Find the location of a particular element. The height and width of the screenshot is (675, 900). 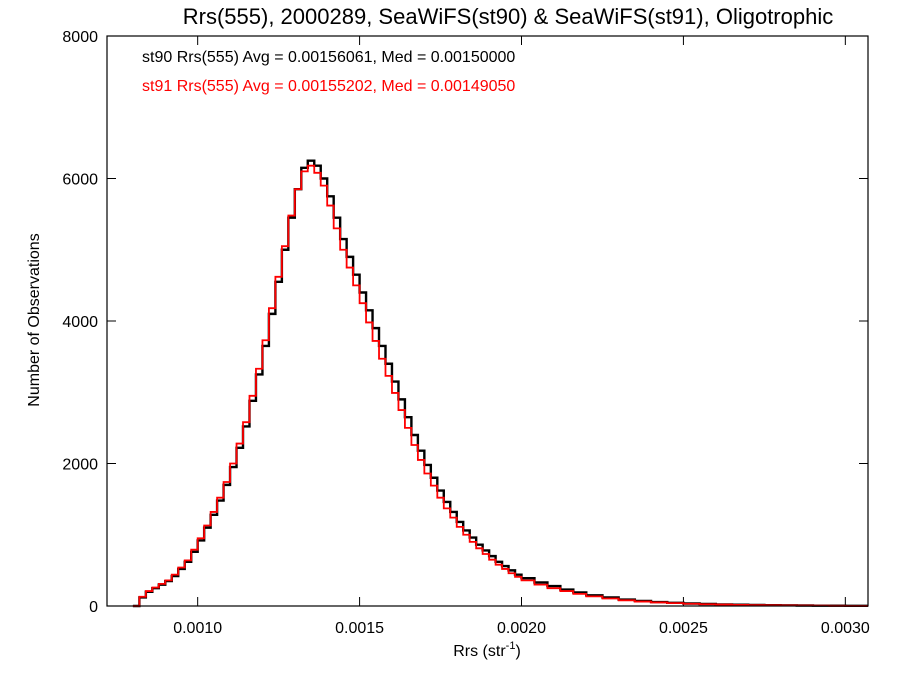

y-tick-label: 0 is located at coordinates (93, 607).